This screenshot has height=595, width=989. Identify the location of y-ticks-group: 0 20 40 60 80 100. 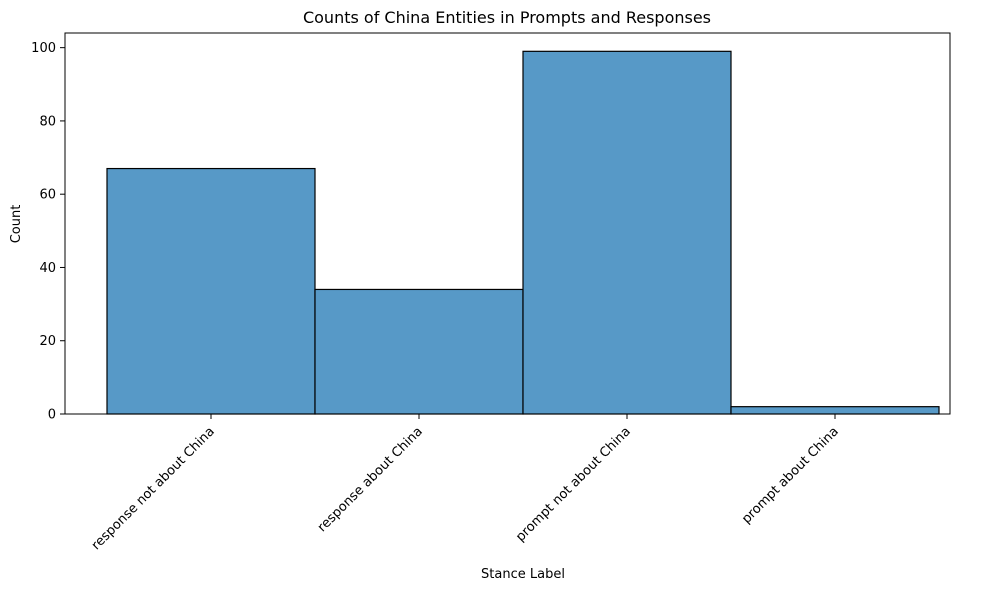
(48, 232).